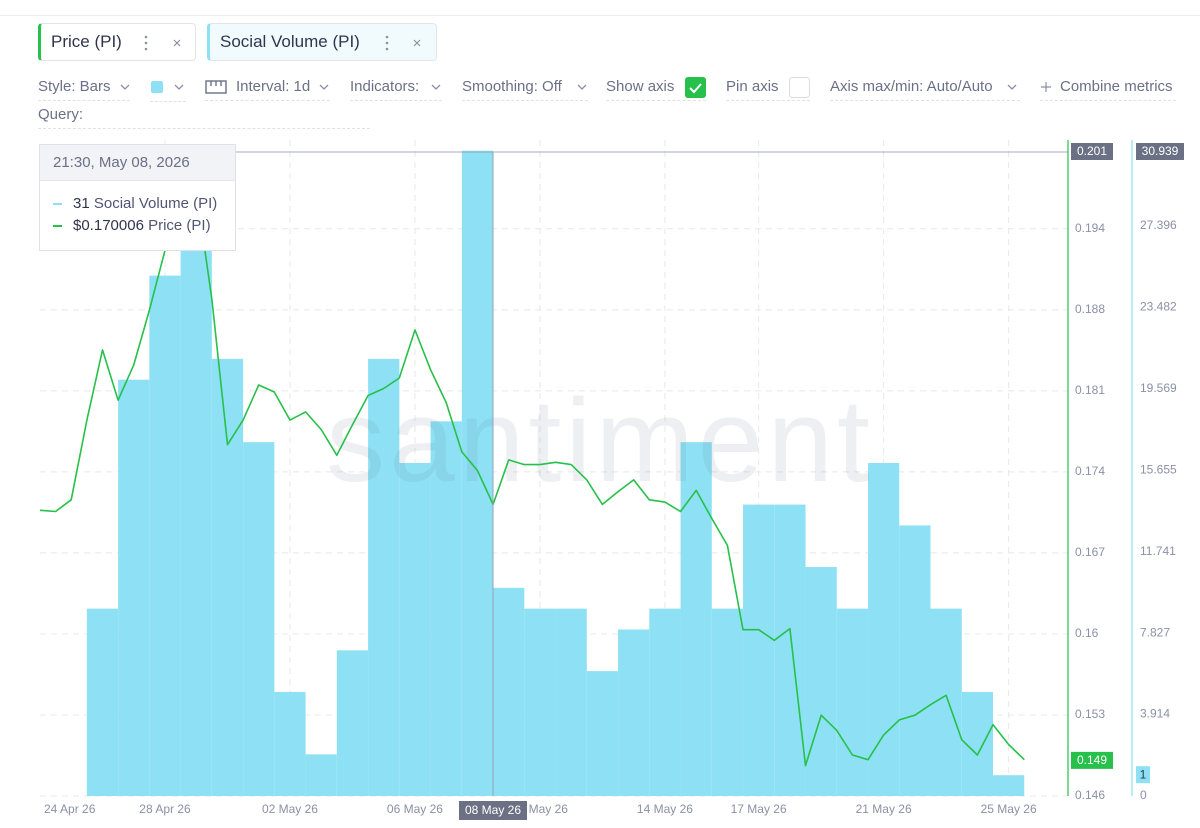  I want to click on chevrons, so click(568, 87).